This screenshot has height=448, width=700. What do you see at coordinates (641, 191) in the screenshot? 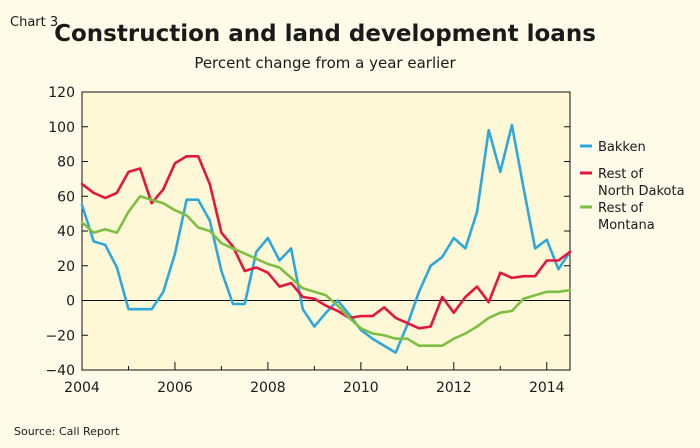
I see `legend-label-rest-of-north-dakota: North Dakota` at bounding box center [641, 191].